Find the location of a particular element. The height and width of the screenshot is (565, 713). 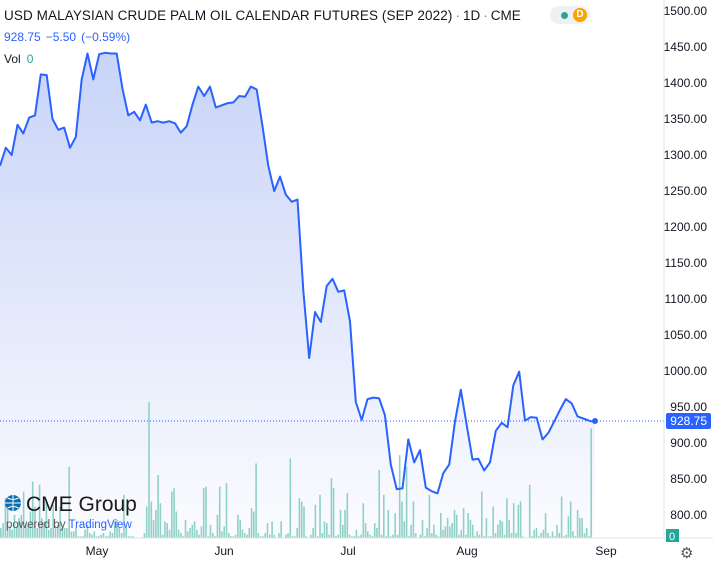

time-axis: May Jun Jul Aug Sep is located at coordinates (351, 551).